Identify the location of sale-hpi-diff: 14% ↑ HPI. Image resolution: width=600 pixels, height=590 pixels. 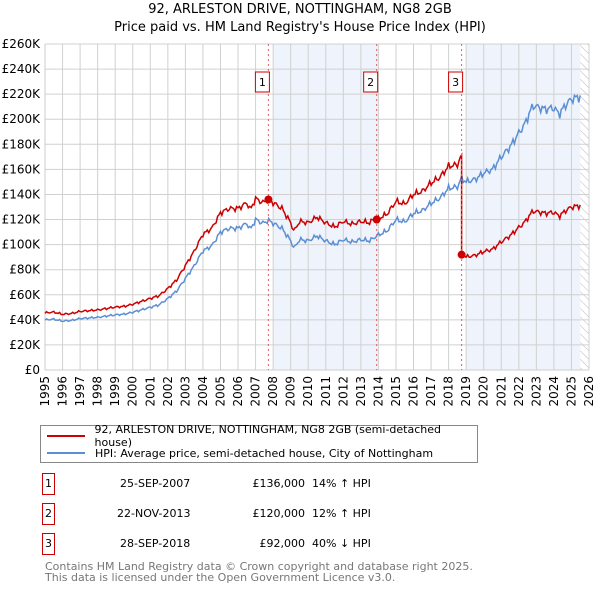
(341, 483).